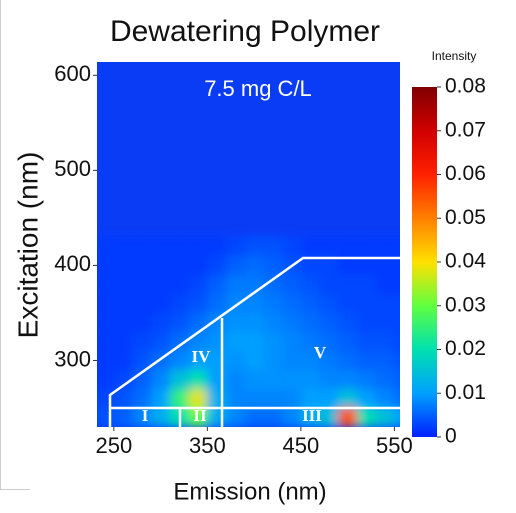 Image resolution: width=516 pixels, height=513 pixels. I want to click on colorbar-tick-label: 0.02, so click(465, 348).